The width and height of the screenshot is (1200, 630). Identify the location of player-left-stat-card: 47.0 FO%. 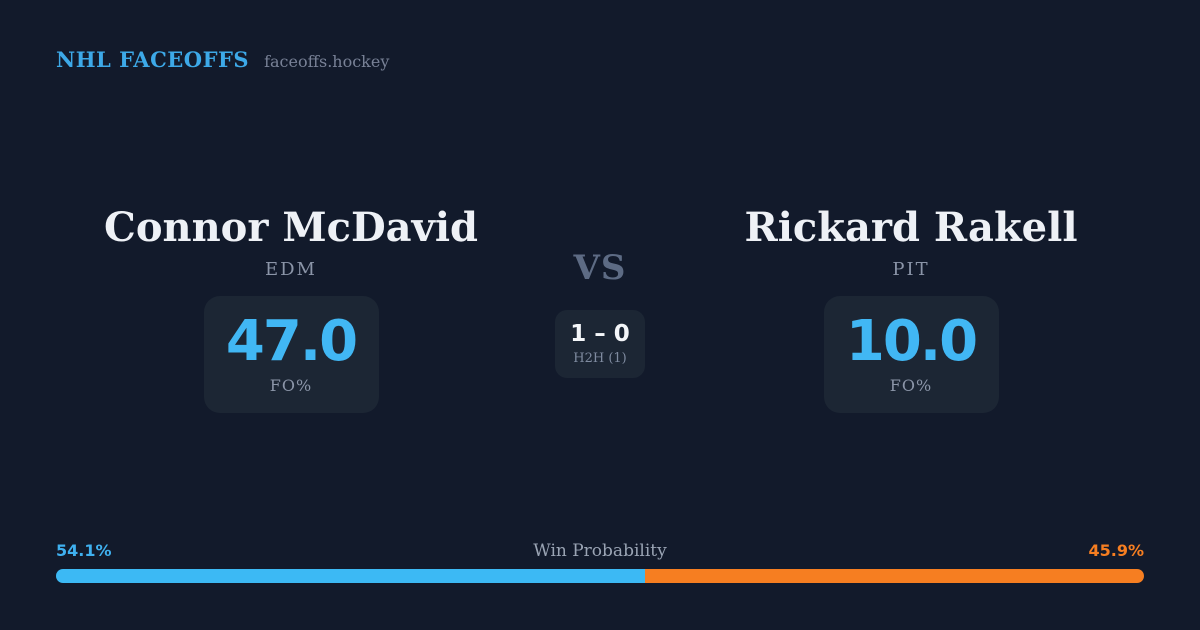
(291, 354).